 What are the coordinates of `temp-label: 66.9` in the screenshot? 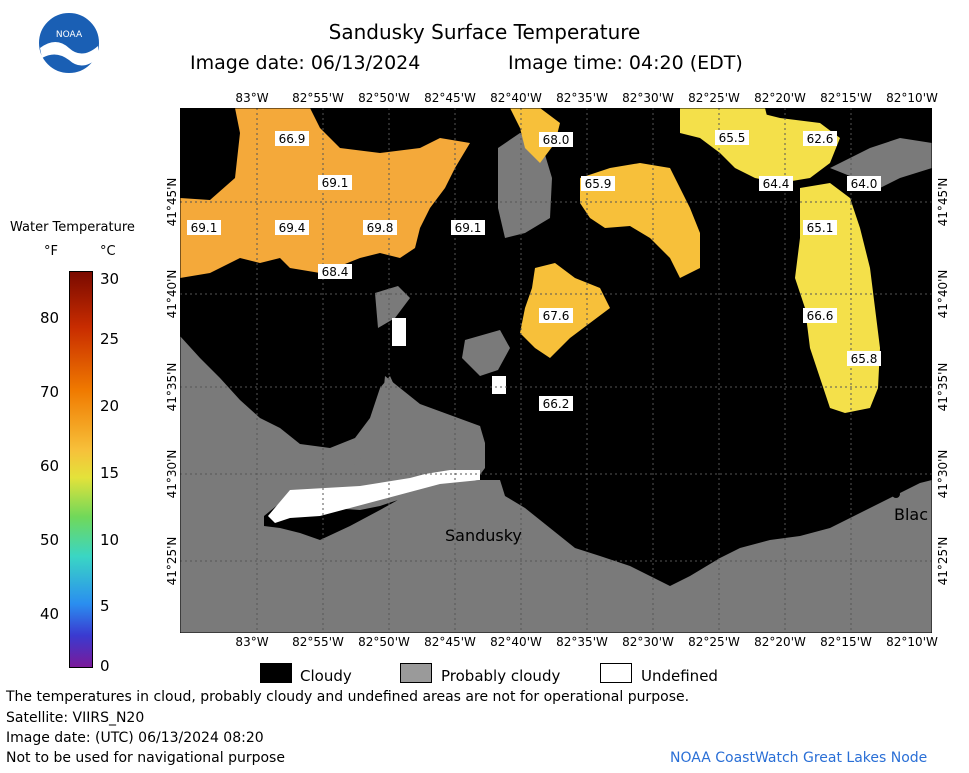 It's located at (292, 139).